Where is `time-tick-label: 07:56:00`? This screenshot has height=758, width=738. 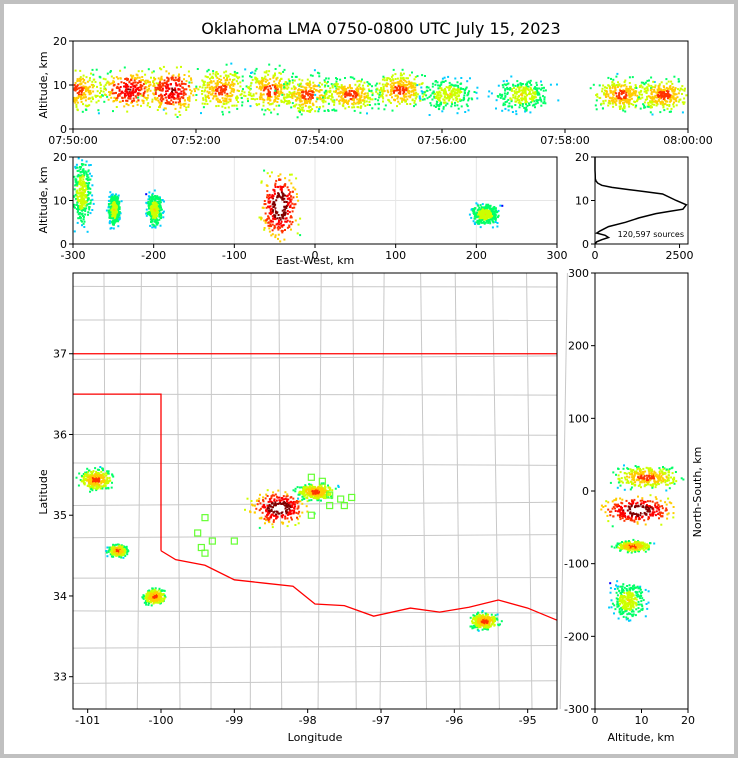
time-tick-label: 07:56:00 is located at coordinates (441, 140).